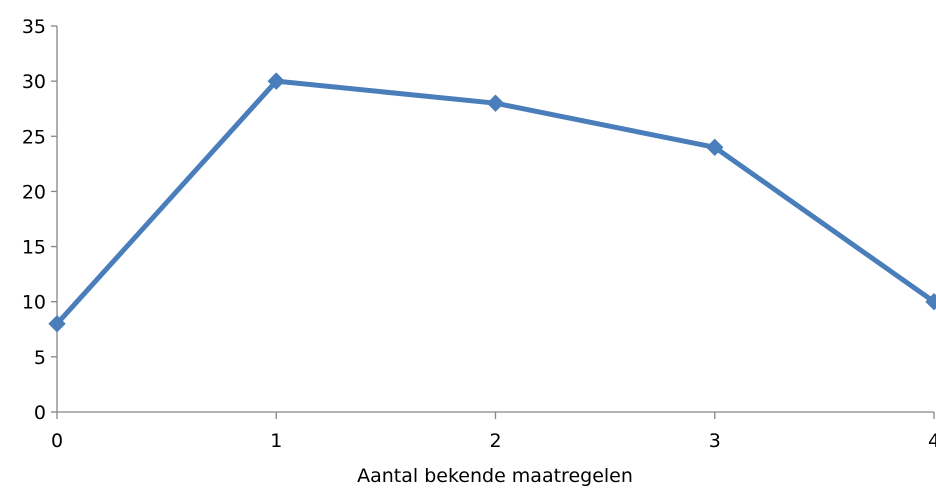  I want to click on x-tick-label: 4, so click(932, 441).